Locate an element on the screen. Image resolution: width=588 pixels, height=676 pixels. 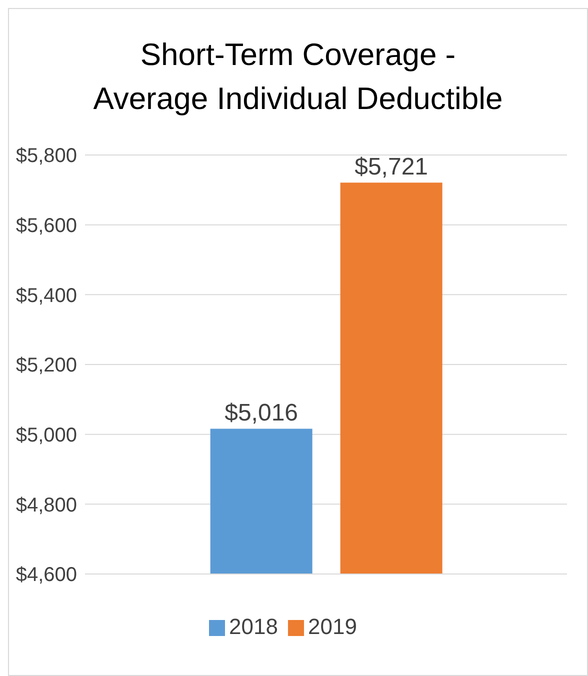
y-tick-label: $4,800 is located at coordinates (46, 505).